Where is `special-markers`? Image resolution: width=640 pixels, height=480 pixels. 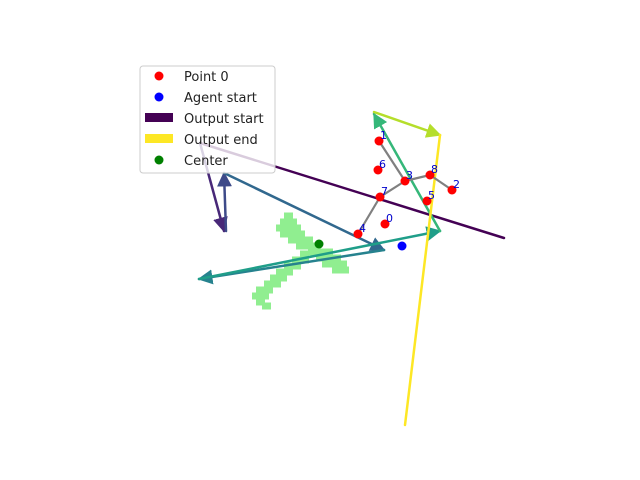 special-markers is located at coordinates (360, 245).